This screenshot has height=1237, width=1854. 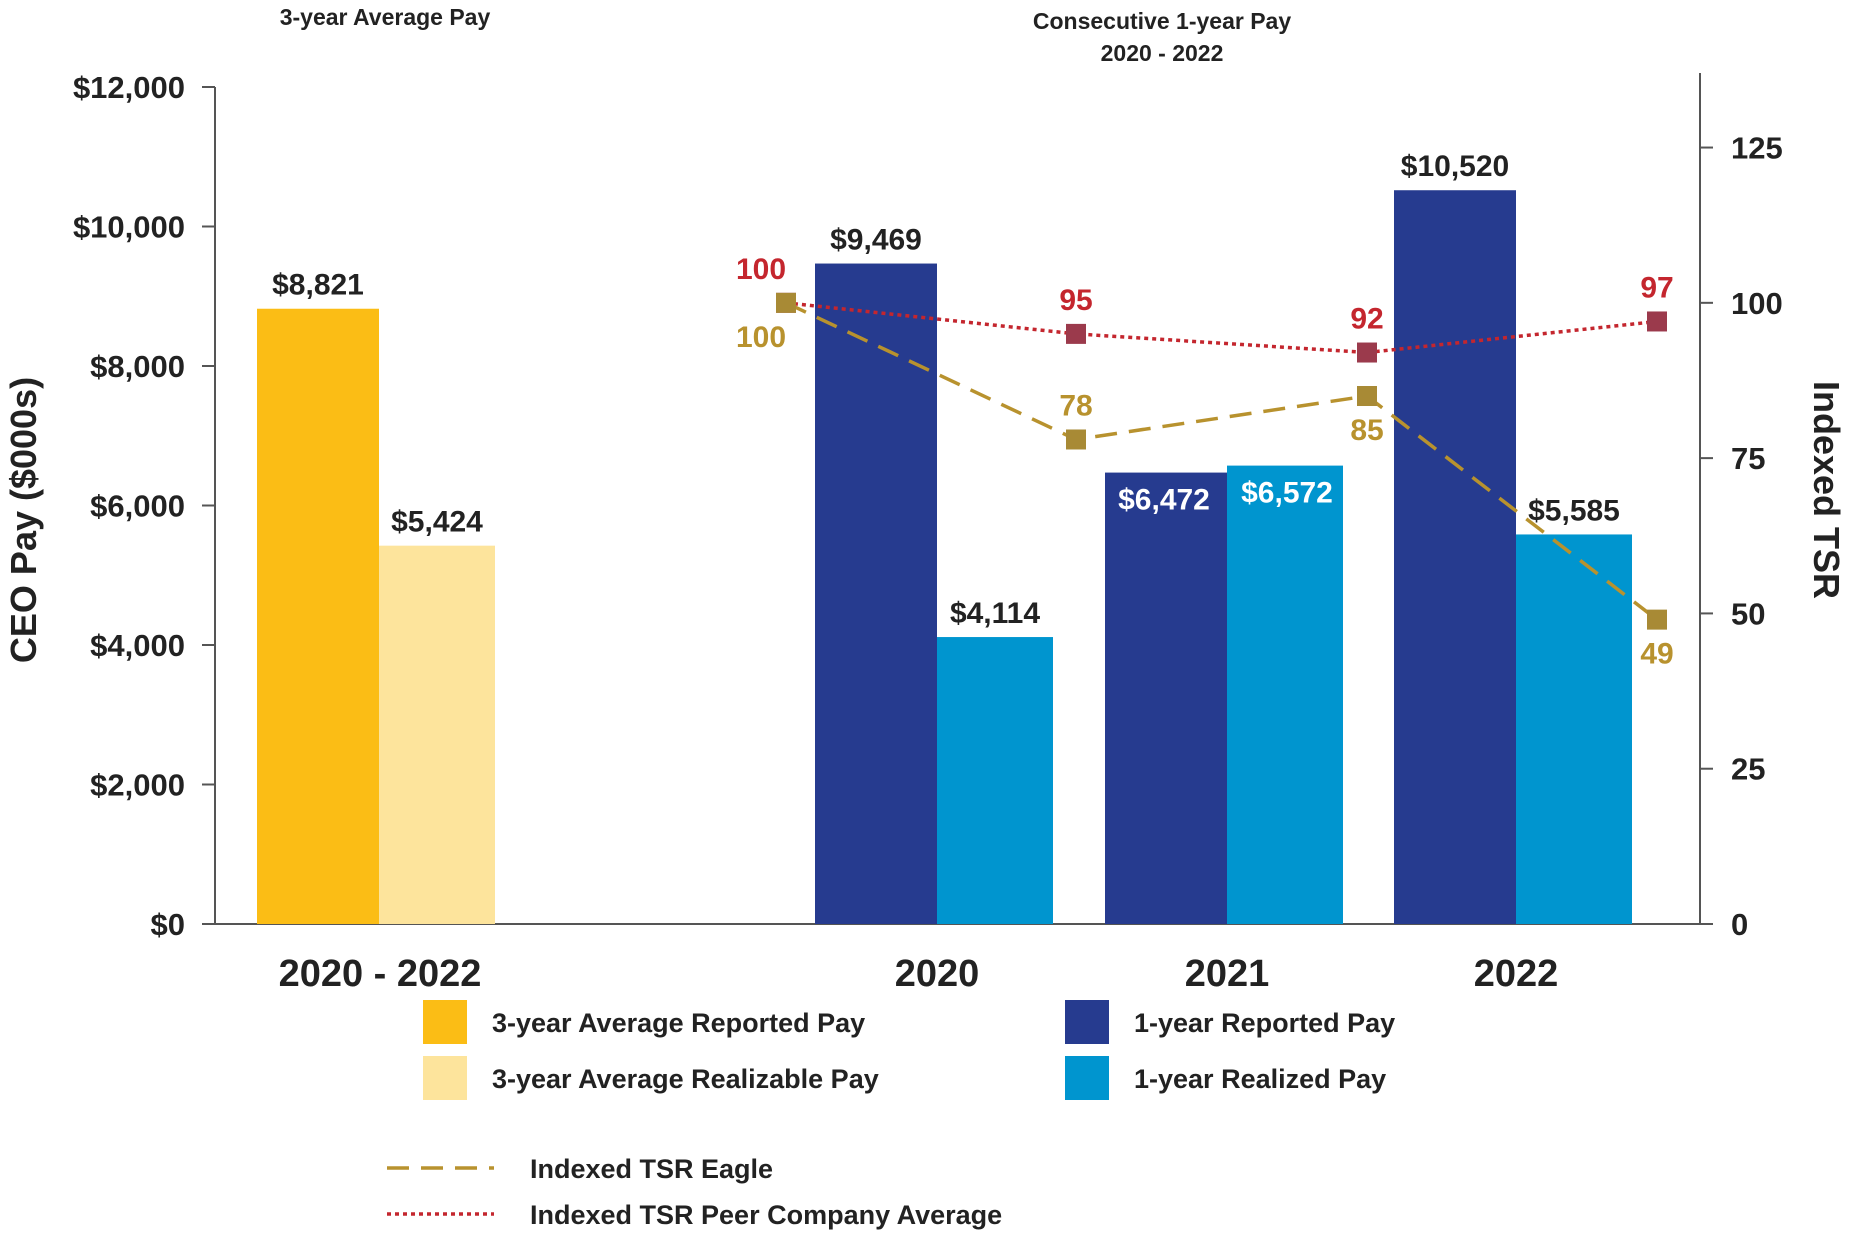 I want to click on y-tick-label: $2,000, so click(x=137, y=785).